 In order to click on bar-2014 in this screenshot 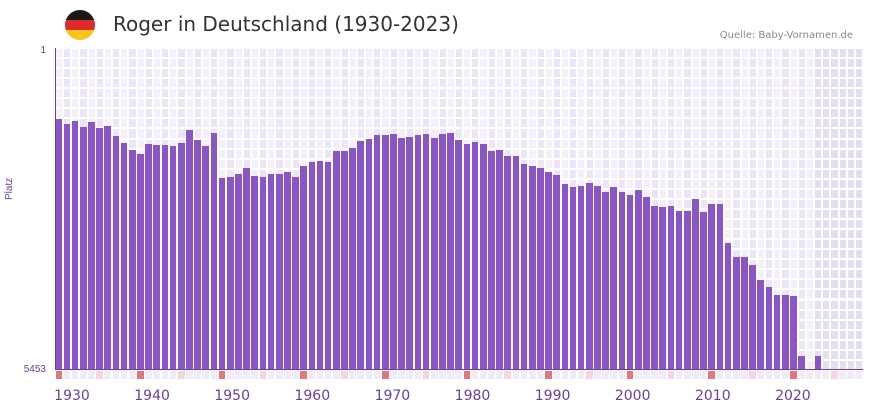, I will do `click(744, 313)`.